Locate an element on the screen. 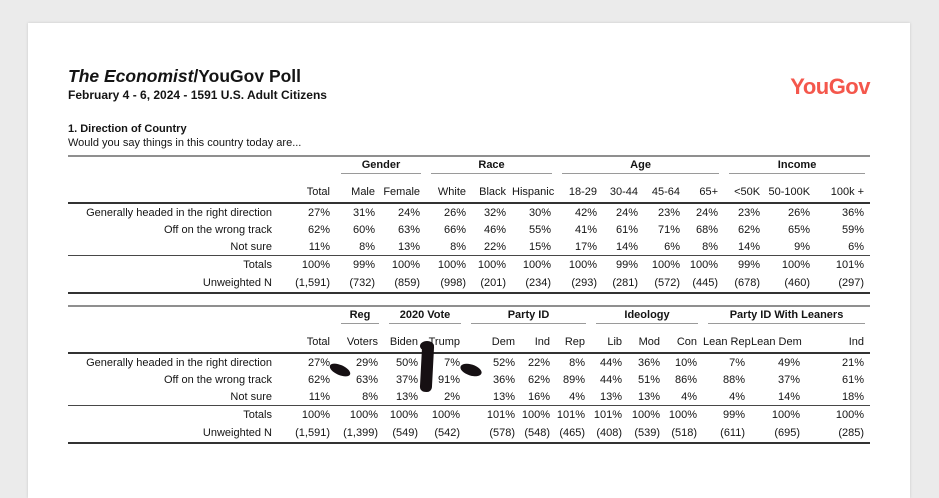 The image size is (939, 498). group-header-label: Reg is located at coordinates (360, 316).